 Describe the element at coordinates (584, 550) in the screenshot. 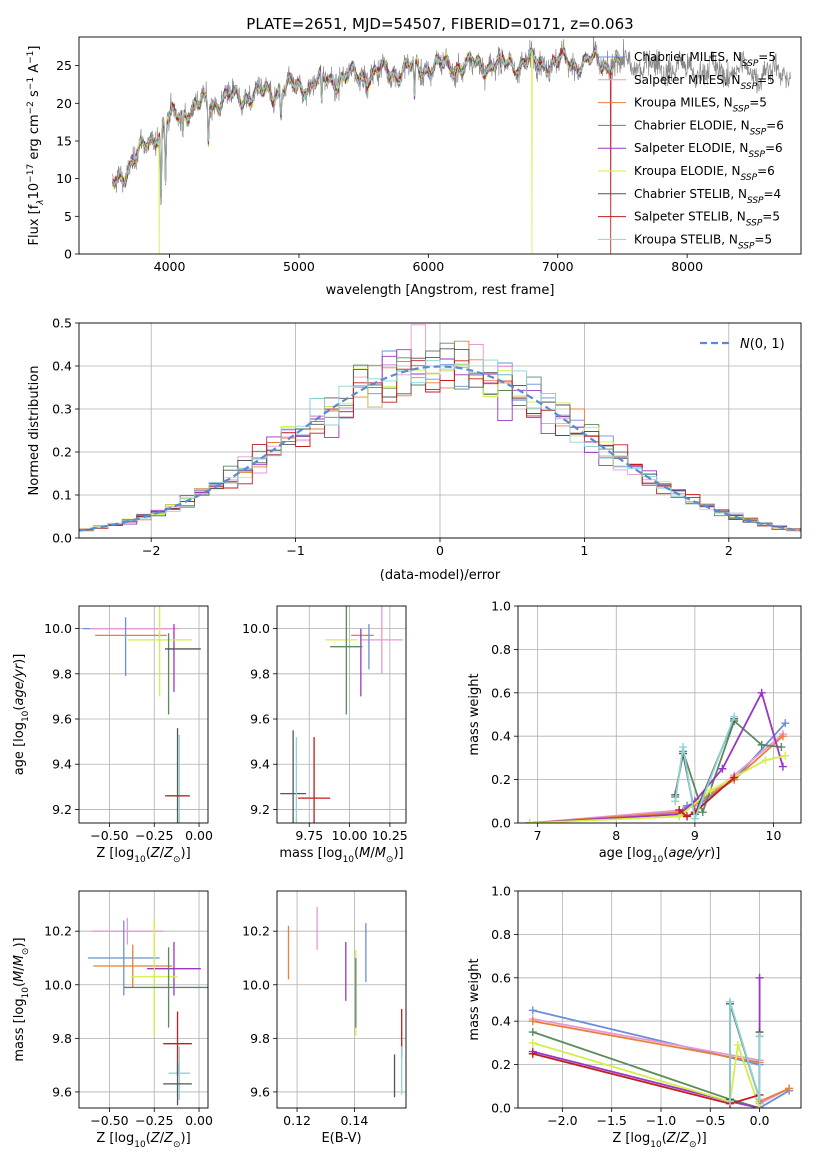

I see `x-tick-label: 1` at that location.